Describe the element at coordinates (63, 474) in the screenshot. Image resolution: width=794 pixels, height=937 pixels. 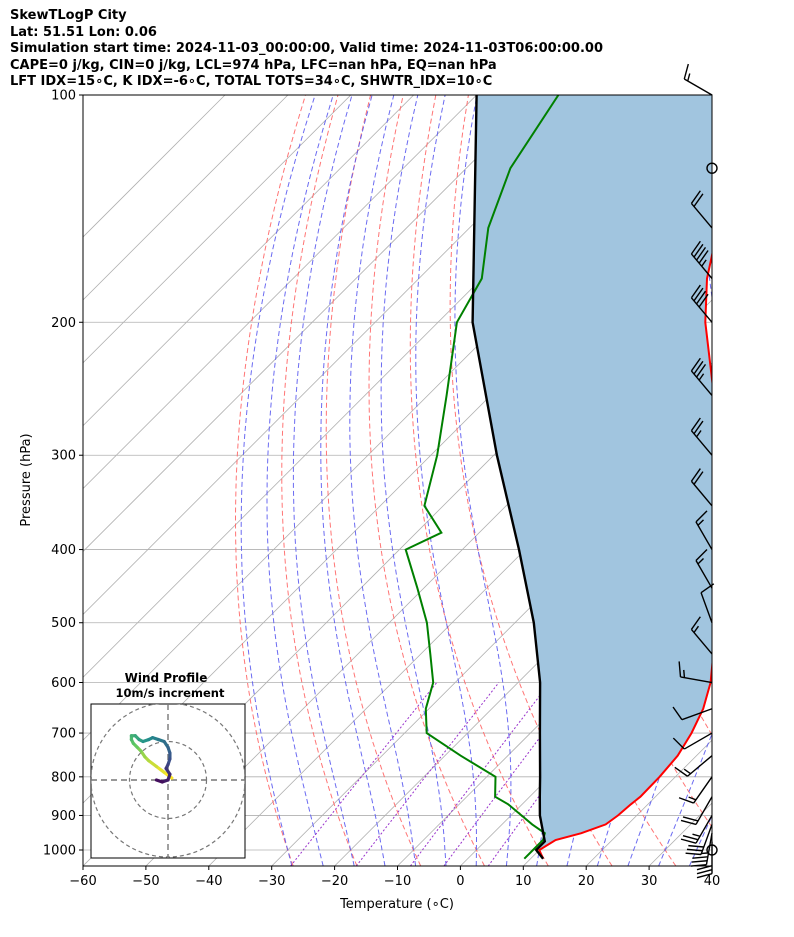
I see `y-axis: 100 200 300 400 500 600 700 800 900 1000` at that location.